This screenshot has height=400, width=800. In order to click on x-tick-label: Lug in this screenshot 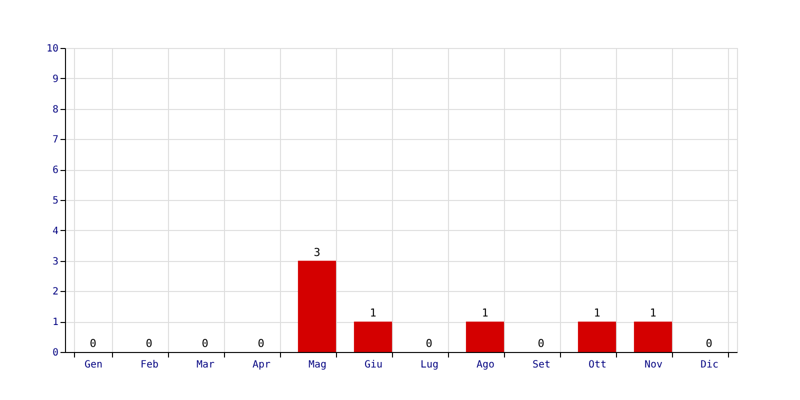, I will do `click(429, 365)`.